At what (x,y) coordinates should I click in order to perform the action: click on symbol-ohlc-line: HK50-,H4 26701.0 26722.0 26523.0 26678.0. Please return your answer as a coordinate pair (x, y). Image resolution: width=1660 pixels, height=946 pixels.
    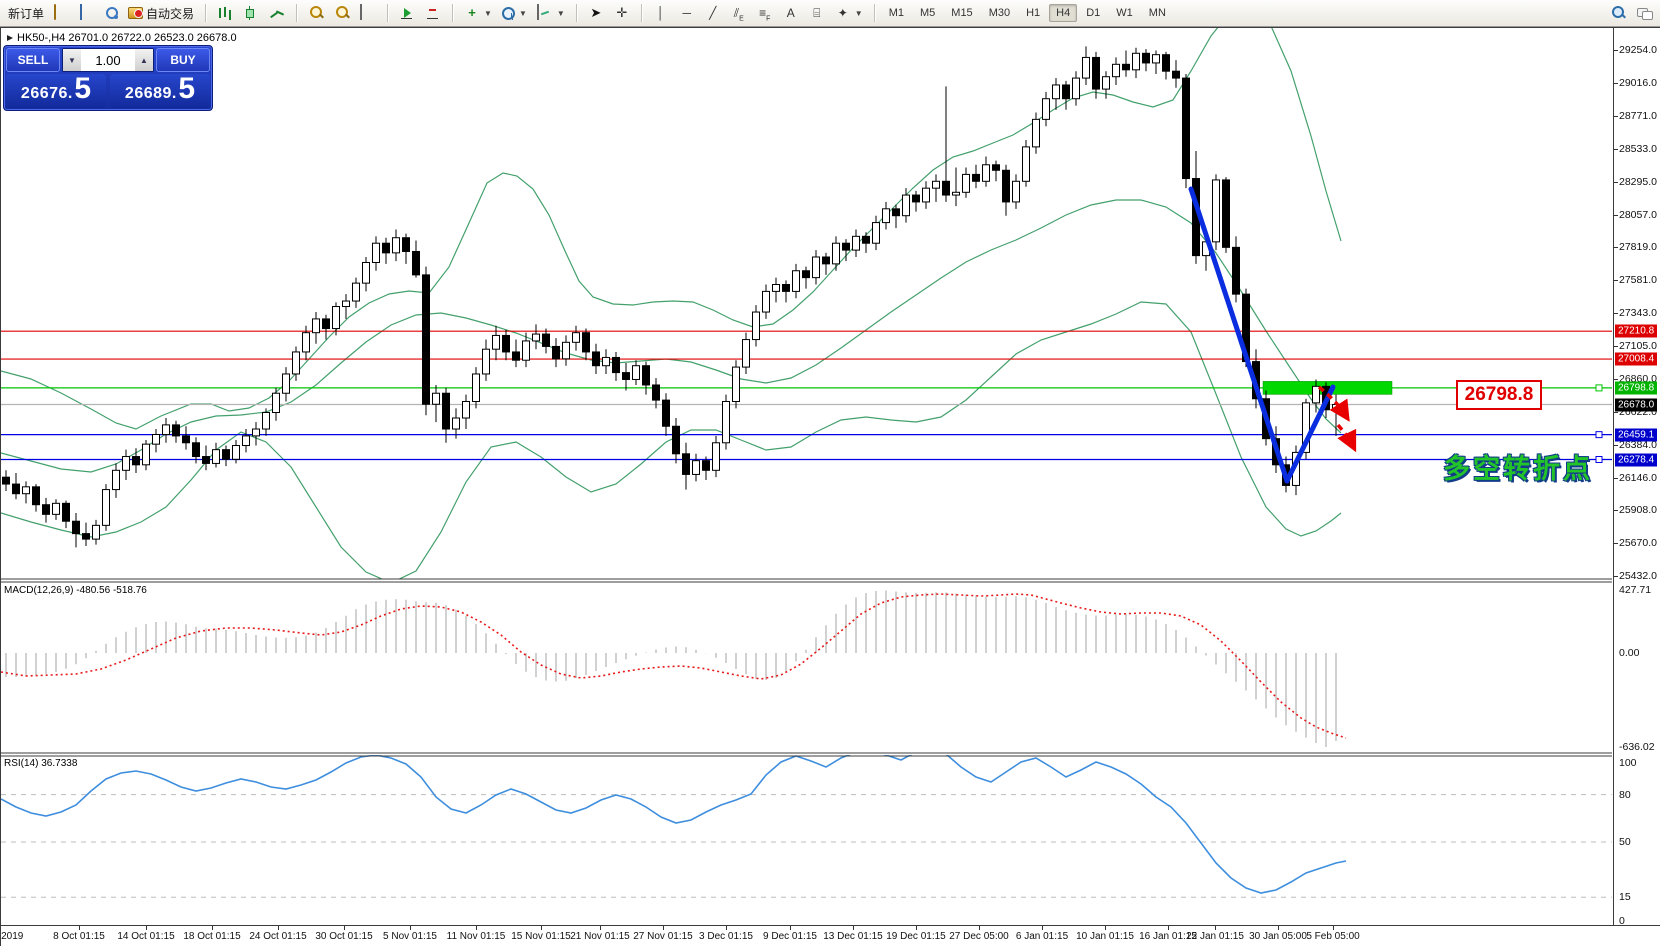
    Looking at the image, I should click on (122, 38).